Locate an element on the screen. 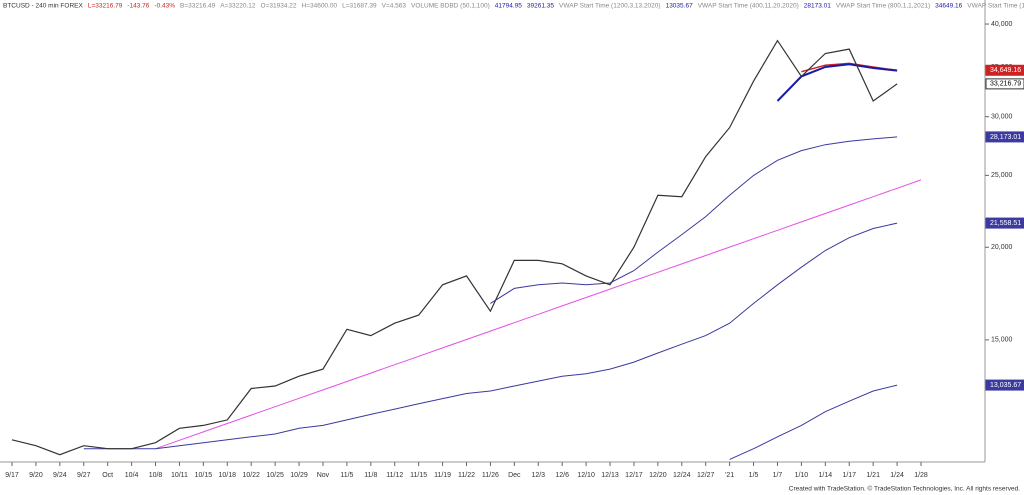  x-tick-label: 11/12 is located at coordinates (394, 475).